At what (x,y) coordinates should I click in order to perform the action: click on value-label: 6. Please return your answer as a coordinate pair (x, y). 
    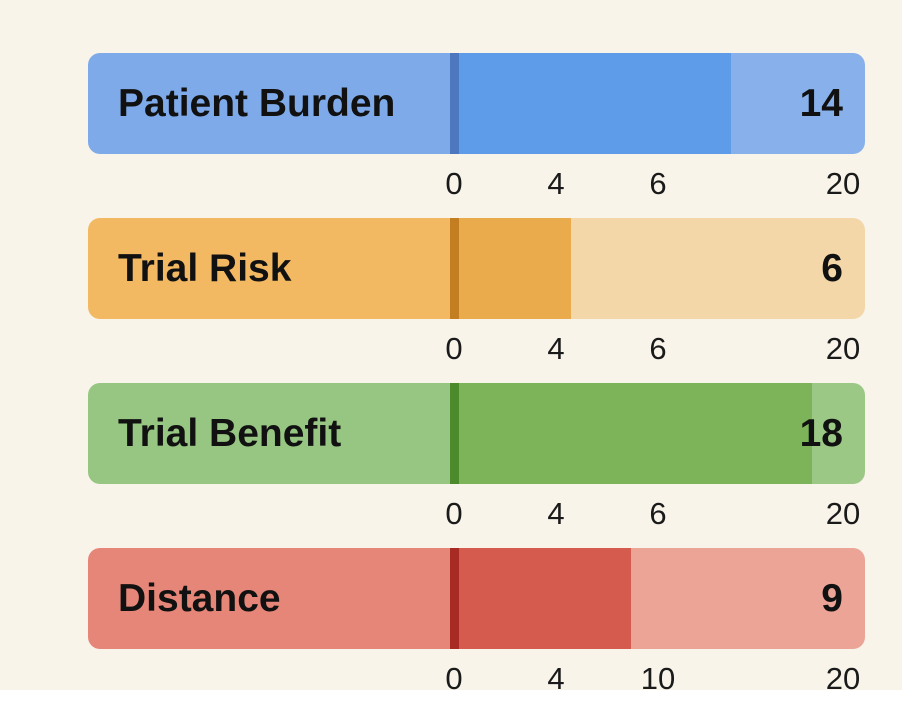
    Looking at the image, I should click on (832, 268).